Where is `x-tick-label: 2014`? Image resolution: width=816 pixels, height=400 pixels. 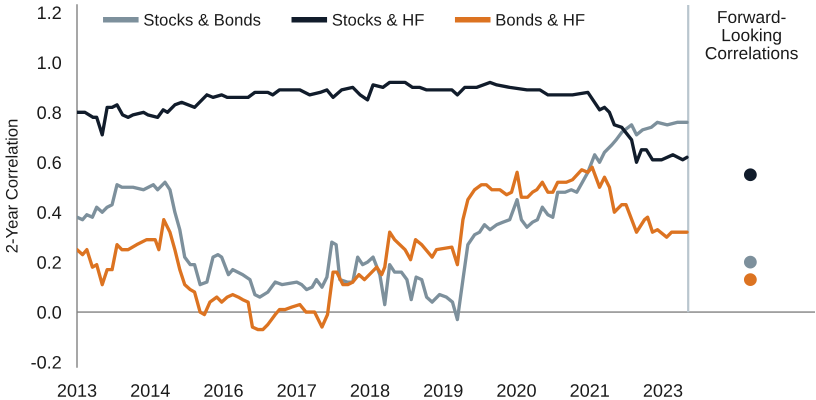 x-tick-label: 2014 is located at coordinates (150, 390).